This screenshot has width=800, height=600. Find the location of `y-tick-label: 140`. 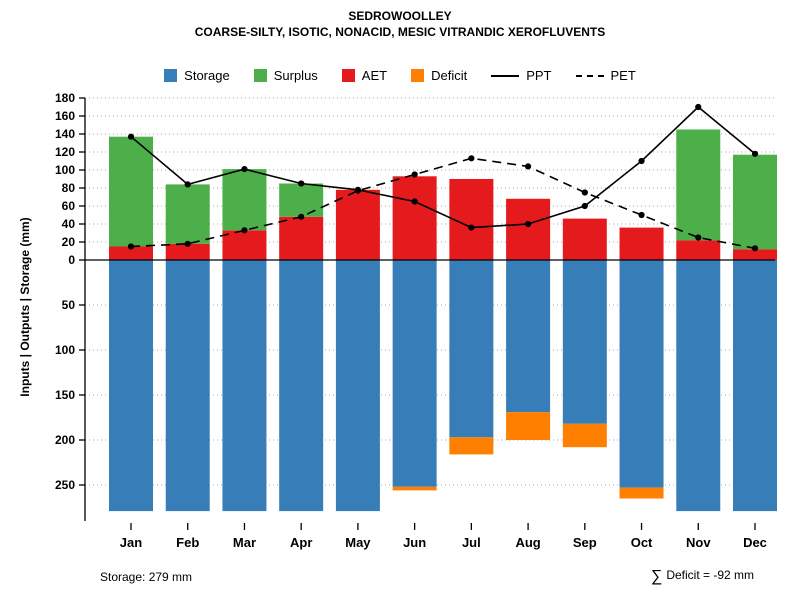

y-tick-label: 140 is located at coordinates (65, 134).